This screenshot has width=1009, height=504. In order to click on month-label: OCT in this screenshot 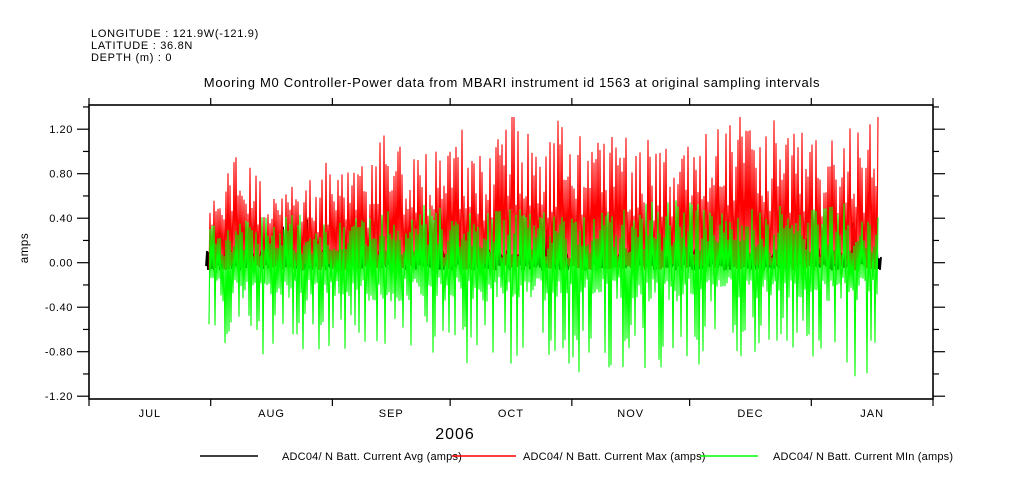, I will do `click(511, 414)`.